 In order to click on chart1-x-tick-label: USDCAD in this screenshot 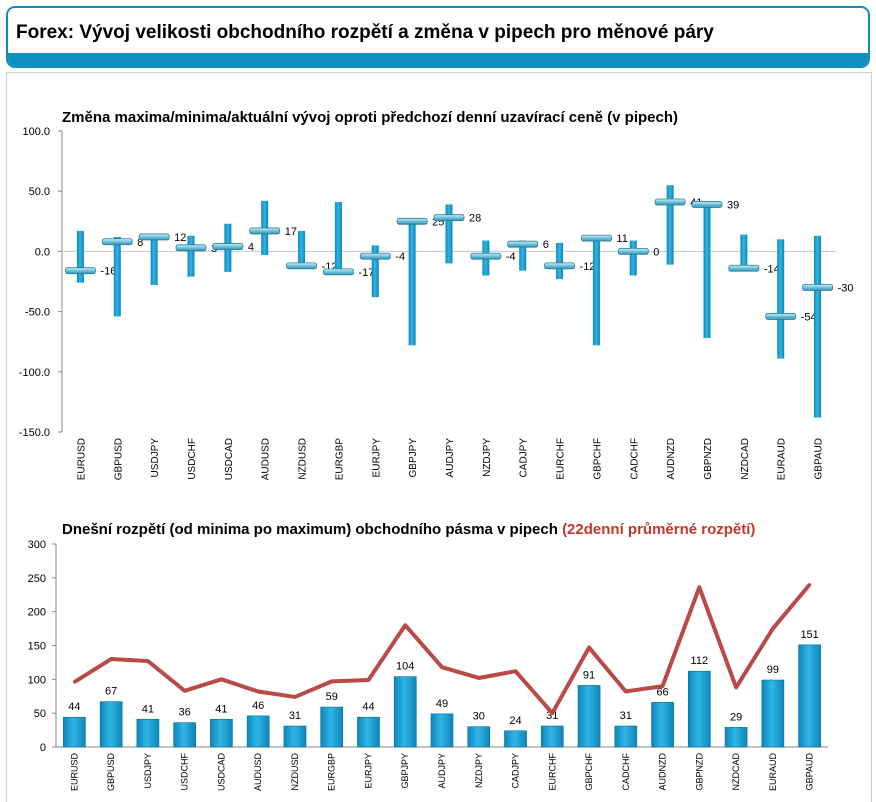, I will do `click(229, 459)`.